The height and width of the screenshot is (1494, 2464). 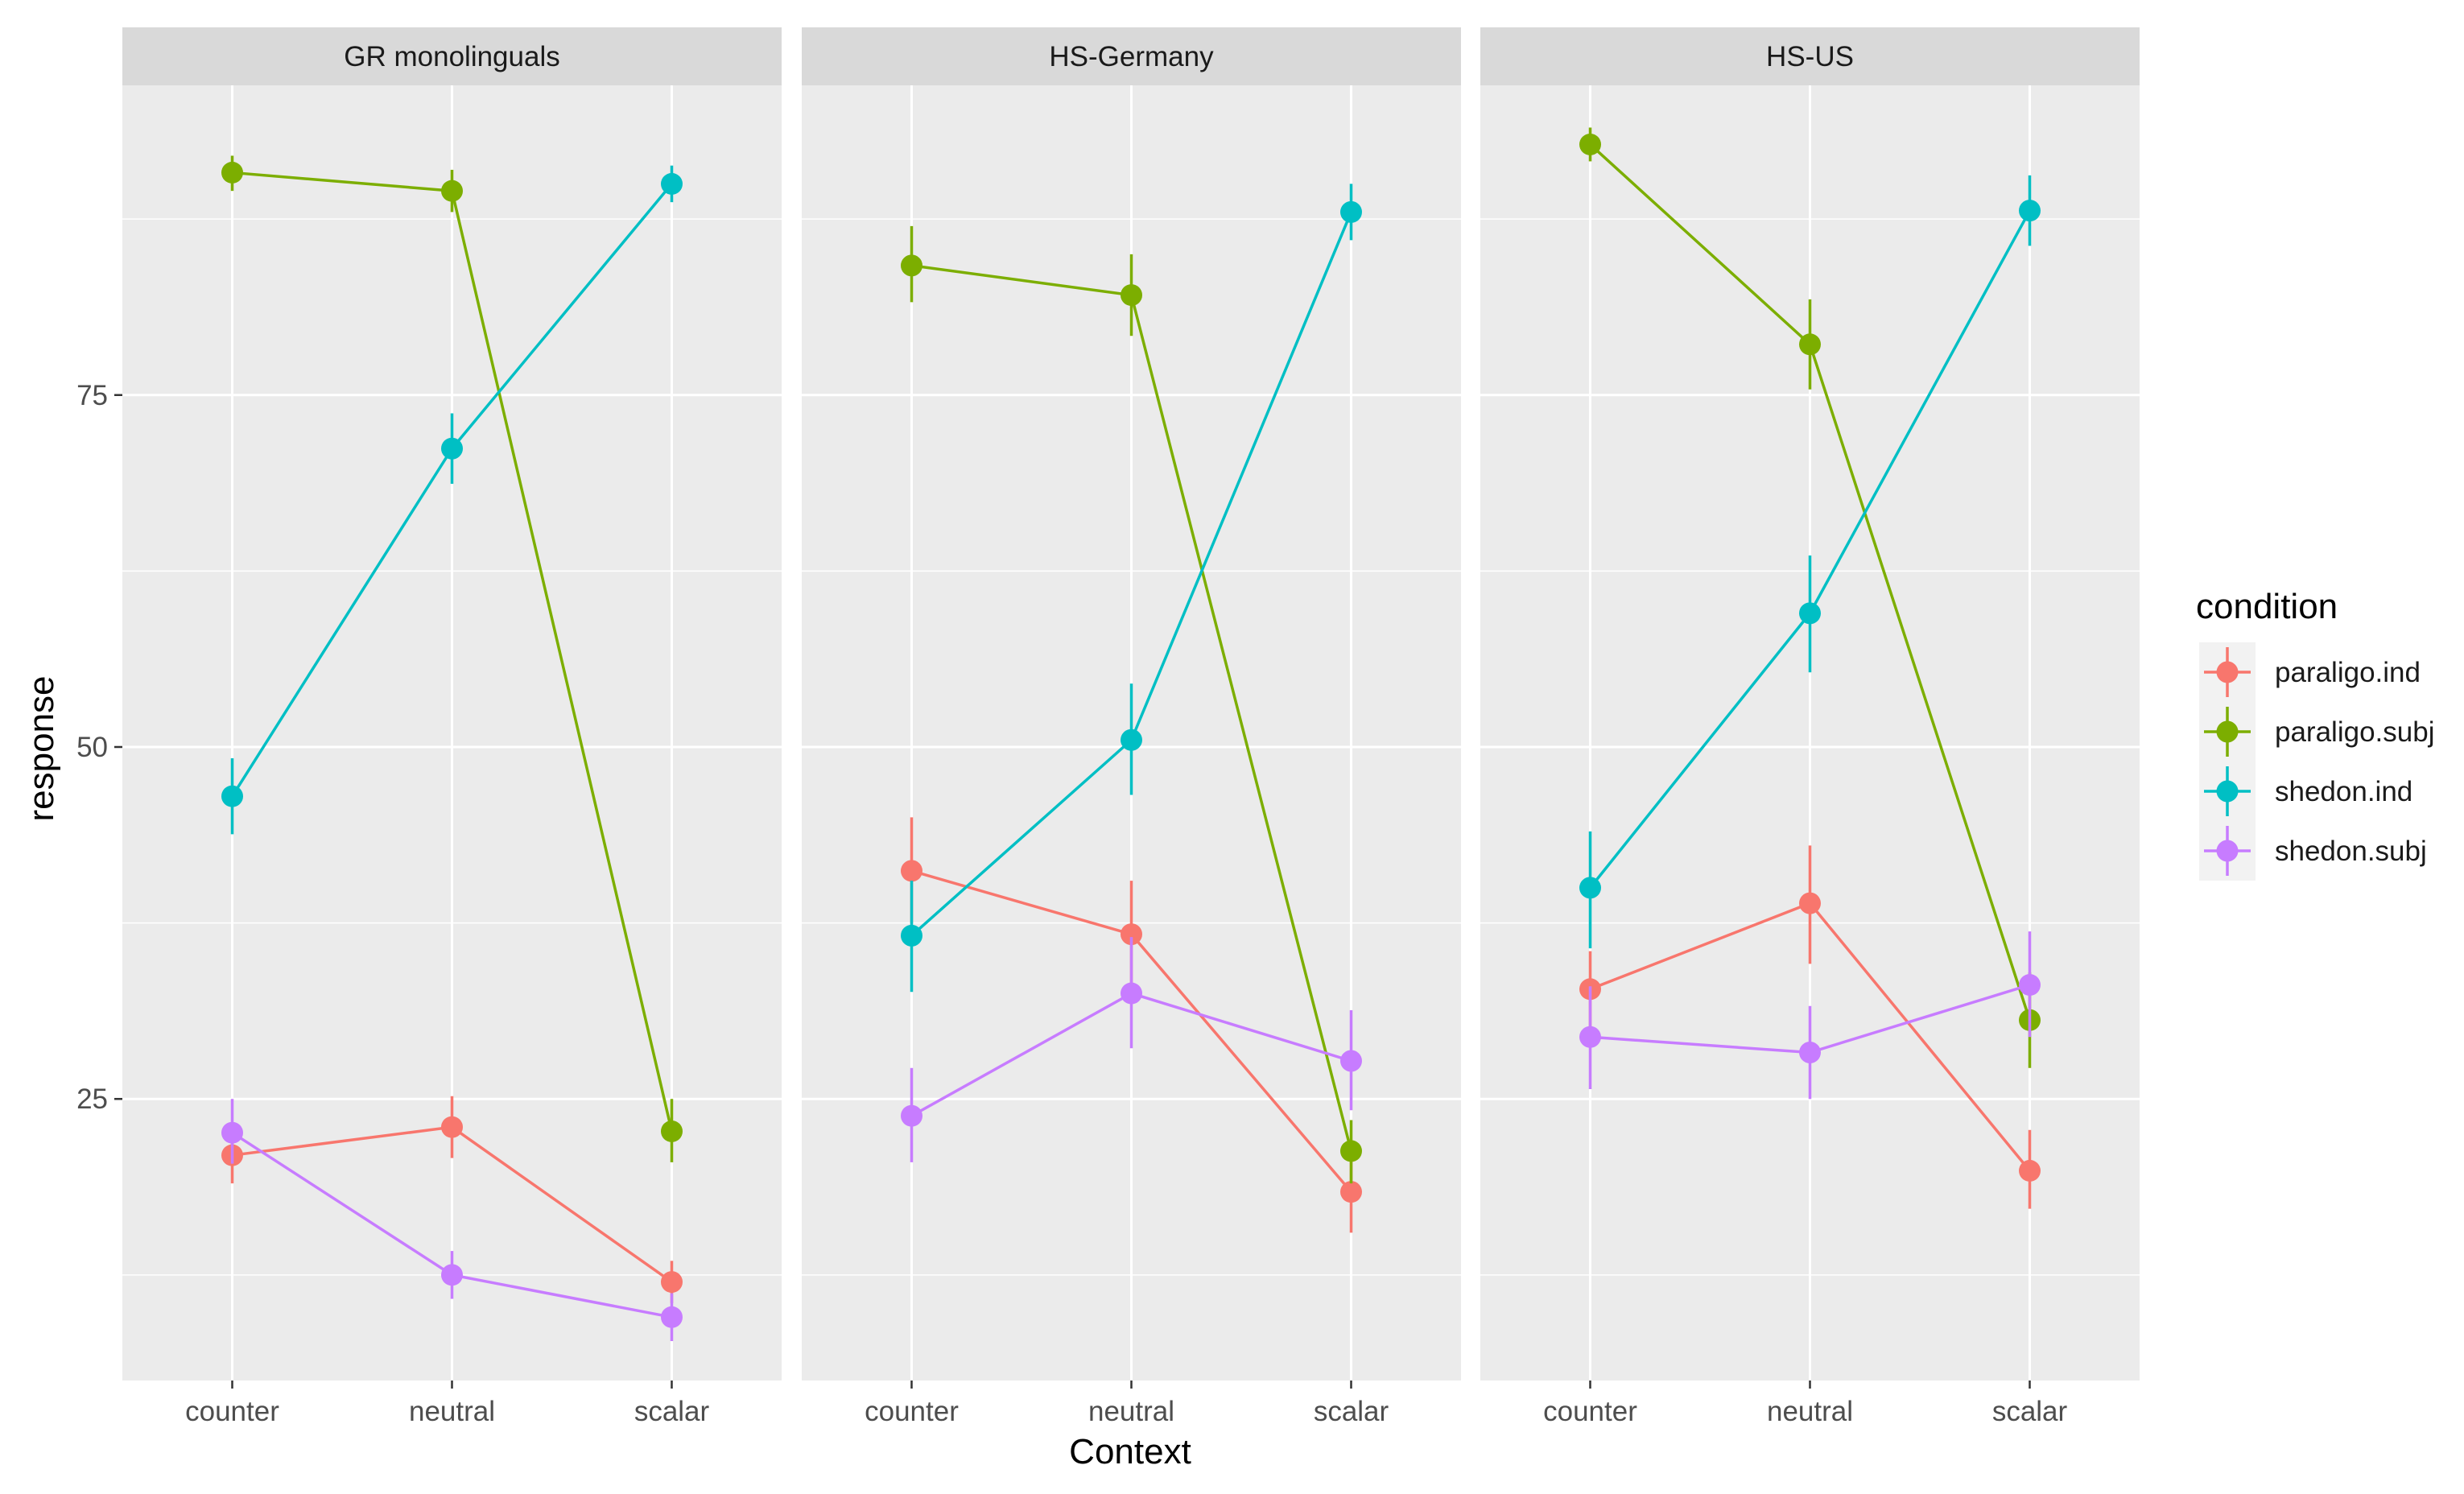 I want to click on facet-strip-label: HS-US, so click(x=1810, y=56).